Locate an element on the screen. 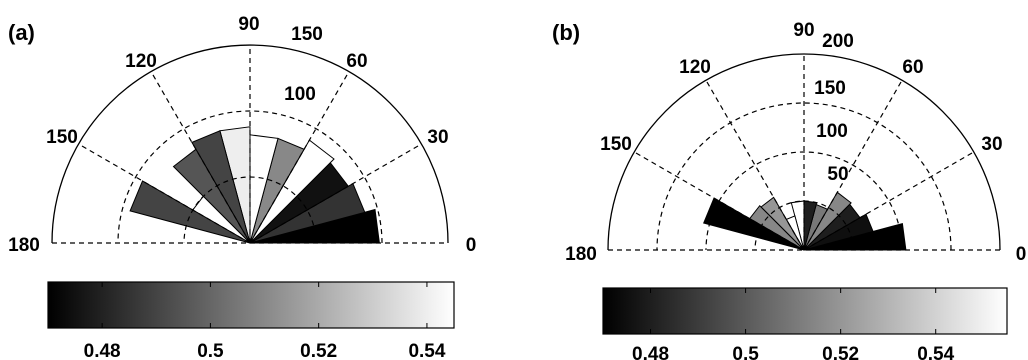 This screenshot has width=1028, height=360. panel-label: (a) is located at coordinates (21, 32).